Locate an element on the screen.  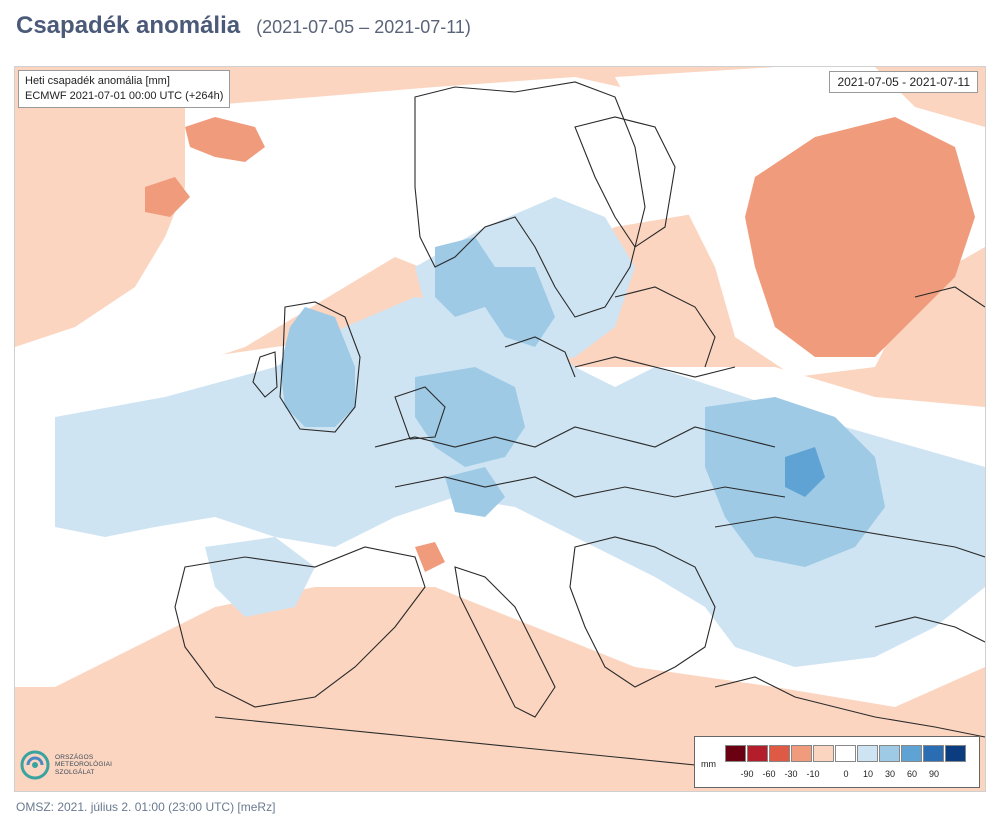
page-subtitle: (2021-07-05 – 2021-07-11) is located at coordinates (363, 27).